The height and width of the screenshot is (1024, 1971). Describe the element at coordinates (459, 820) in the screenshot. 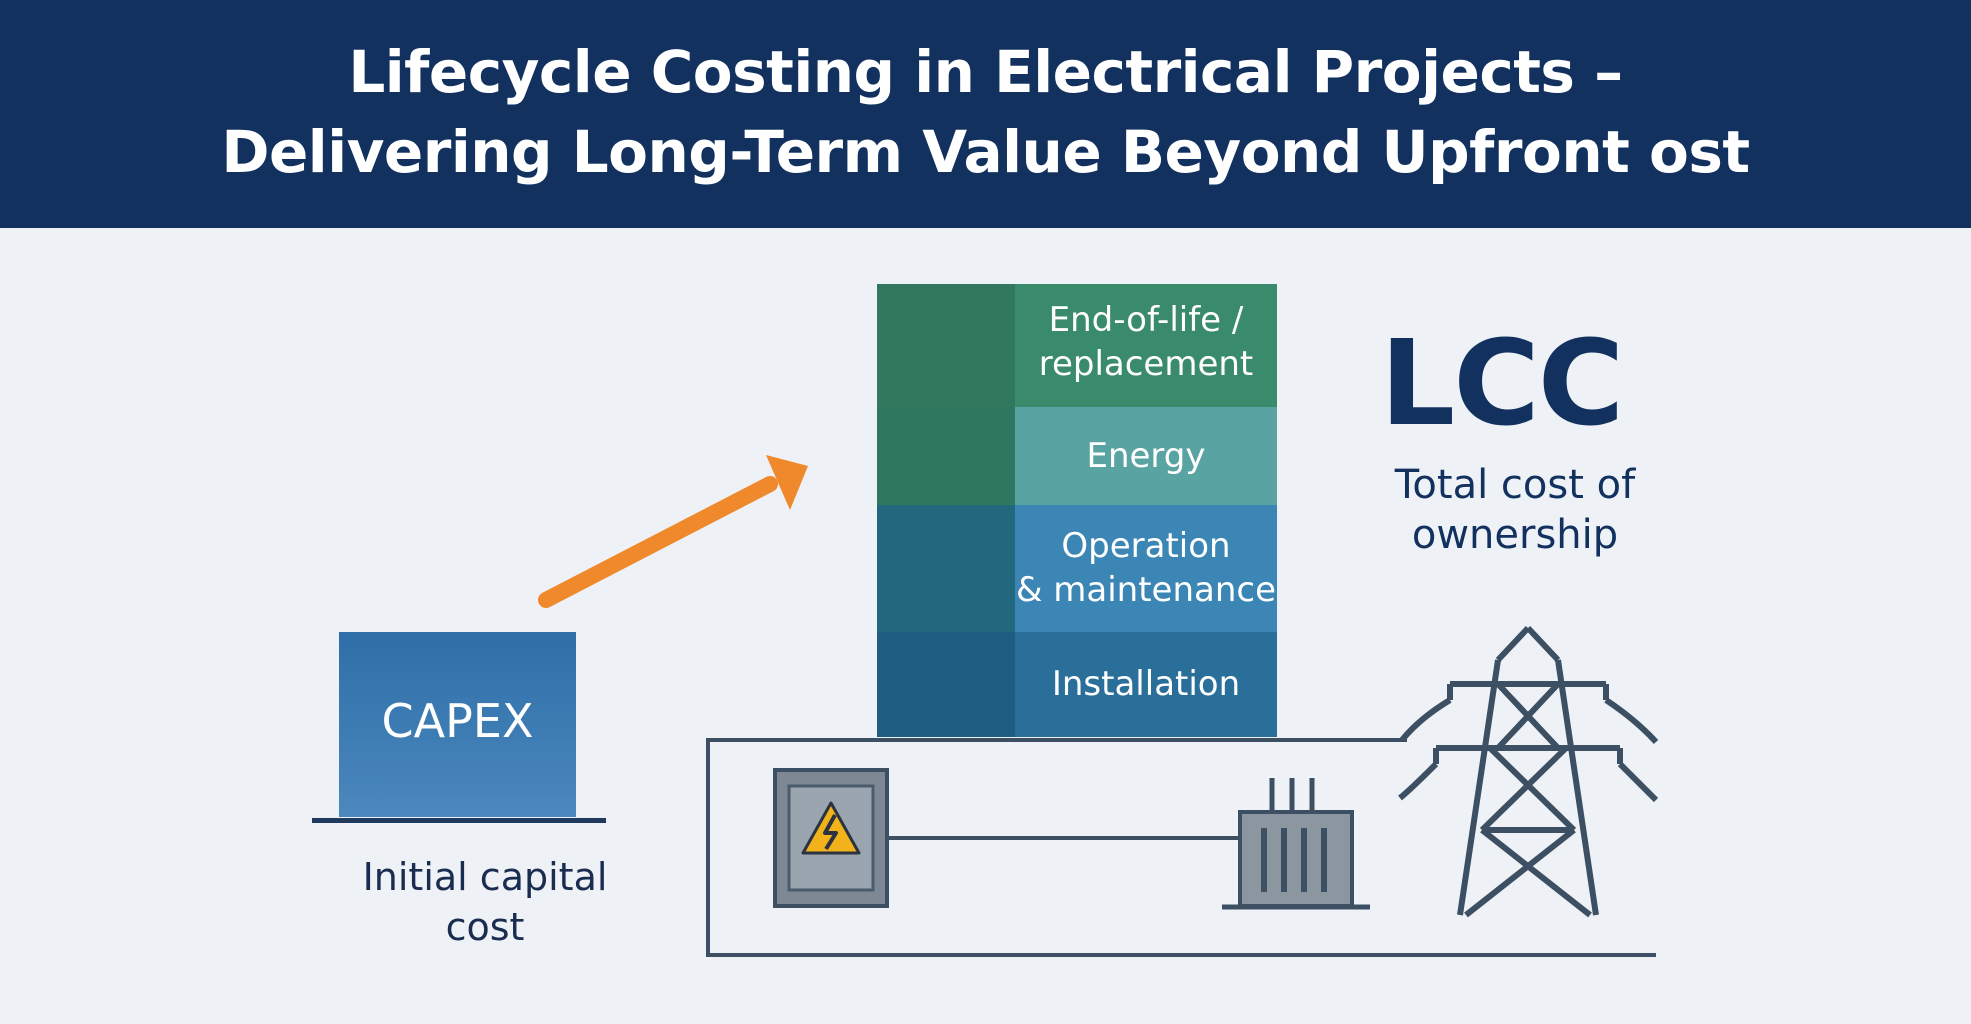

I see `capex-baseline` at that location.